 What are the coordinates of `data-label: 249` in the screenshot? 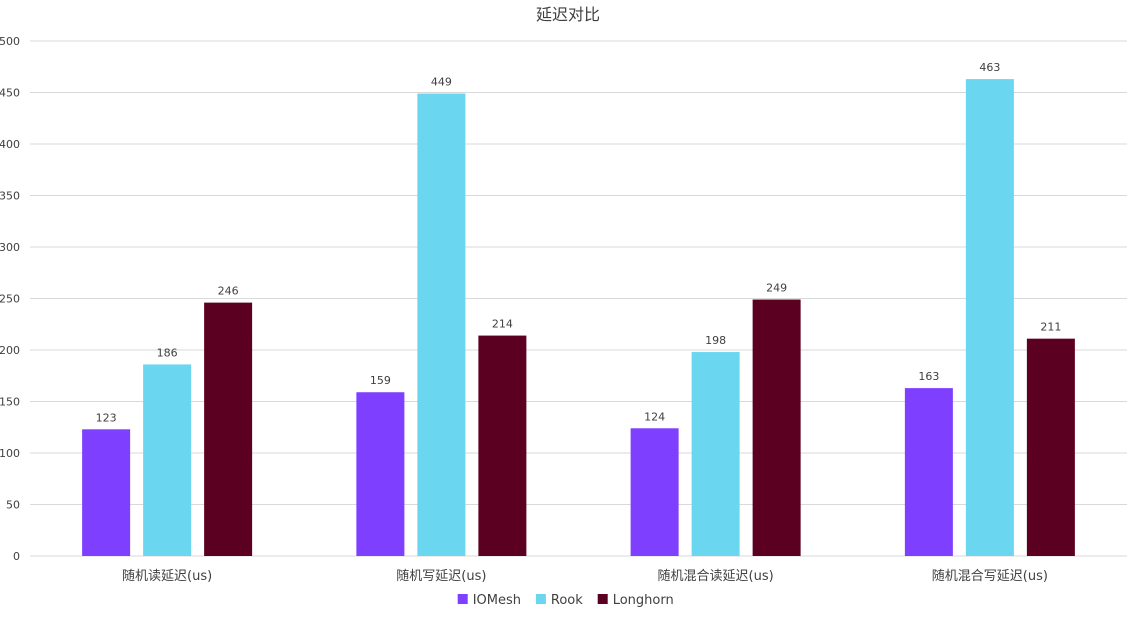 It's located at (776, 288).